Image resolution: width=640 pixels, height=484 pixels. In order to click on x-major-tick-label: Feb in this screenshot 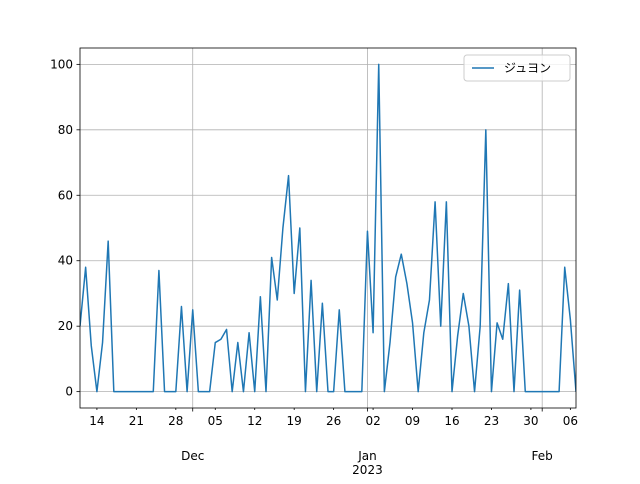, I will do `click(542, 456)`.